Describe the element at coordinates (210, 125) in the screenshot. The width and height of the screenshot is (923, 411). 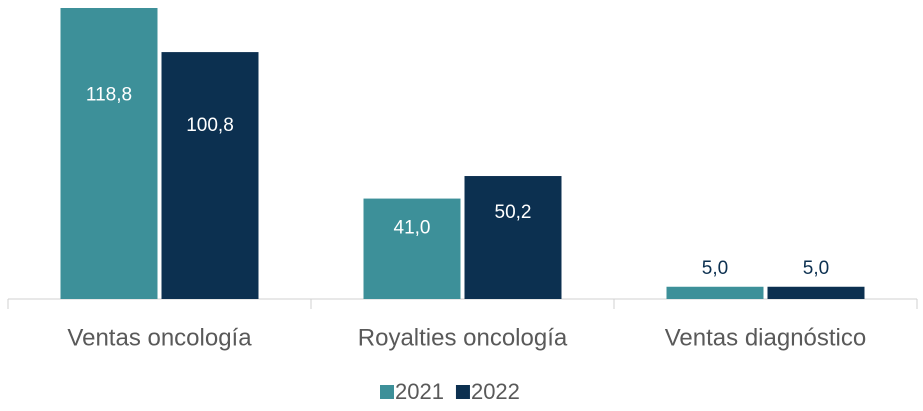
I see `data-label: 100,8` at that location.